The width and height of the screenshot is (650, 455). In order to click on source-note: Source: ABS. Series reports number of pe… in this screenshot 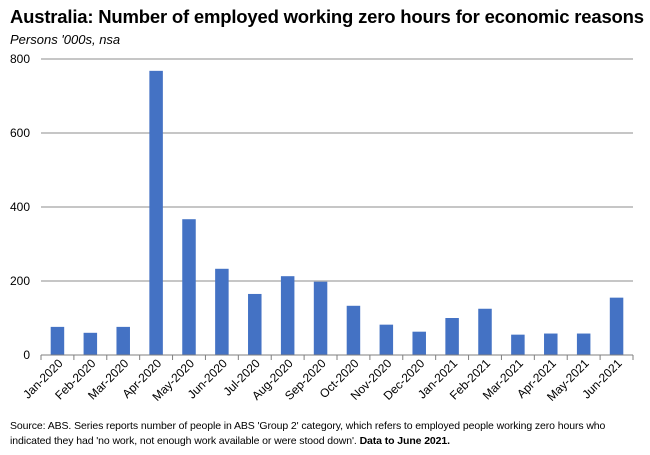, I will do `click(326, 433)`.